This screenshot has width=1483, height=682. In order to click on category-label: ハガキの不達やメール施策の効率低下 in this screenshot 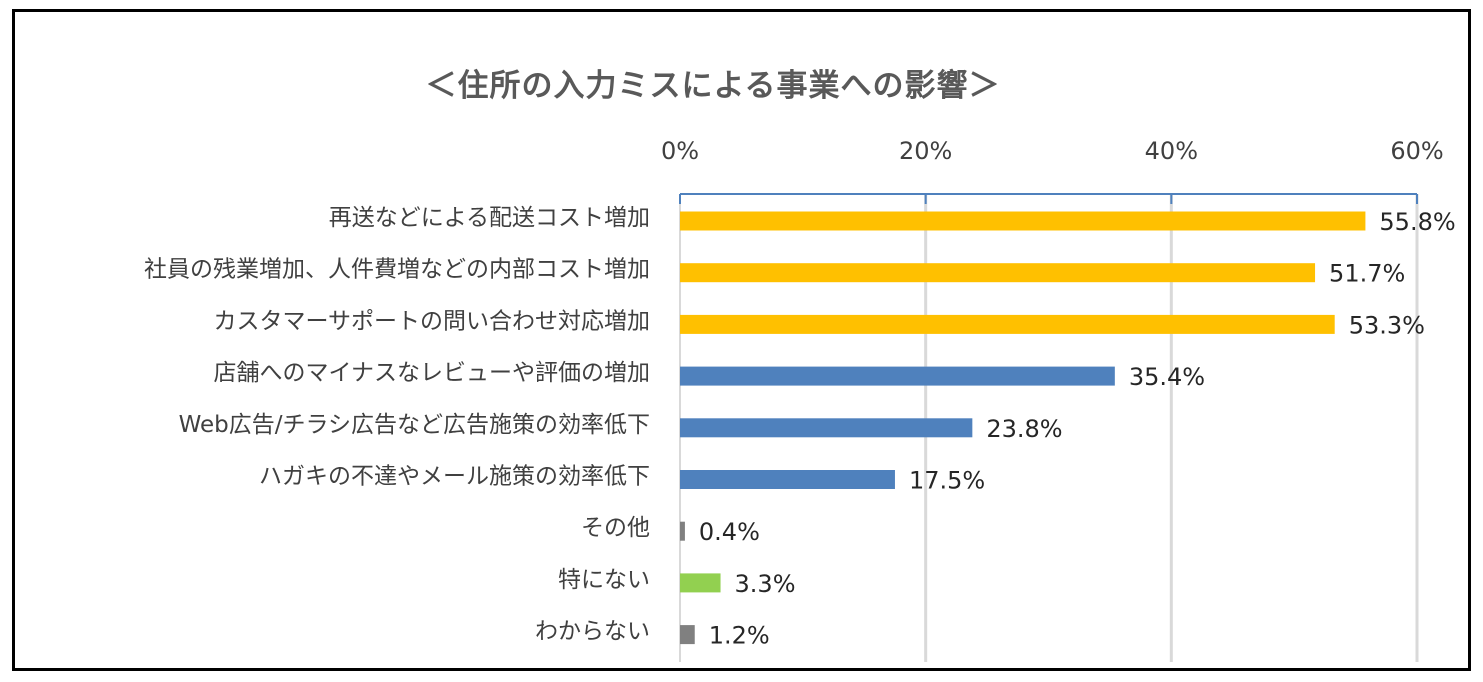, I will do `click(454, 477)`.